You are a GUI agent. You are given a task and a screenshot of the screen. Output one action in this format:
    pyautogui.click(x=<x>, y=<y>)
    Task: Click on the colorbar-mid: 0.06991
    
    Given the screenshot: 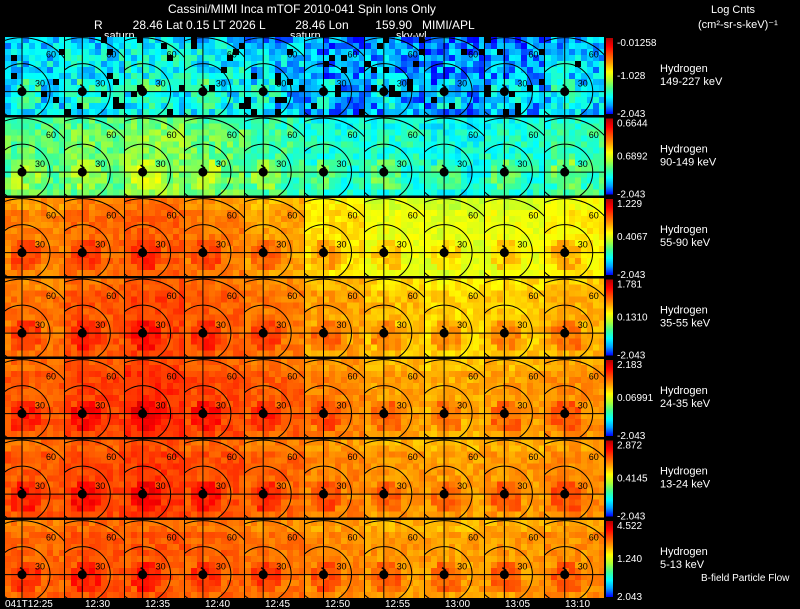 What is the action you would take?
    pyautogui.click(x=635, y=398)
    